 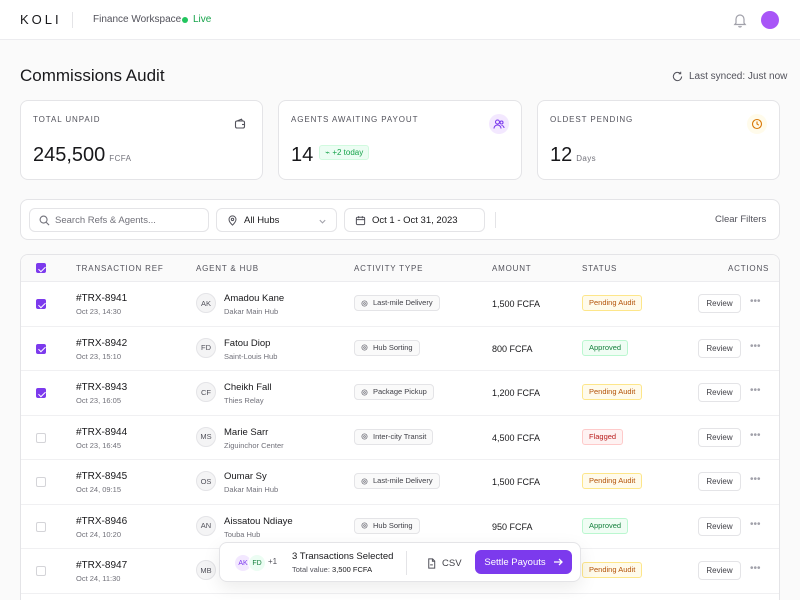 I want to click on transaction-time: Oct 24, 10:20, so click(x=99, y=534).